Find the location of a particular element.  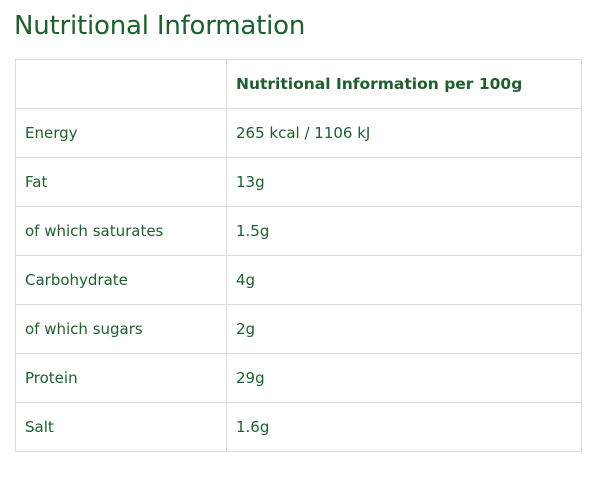

nutrient-value: 265 kcal / 1106 kJ is located at coordinates (404, 133).